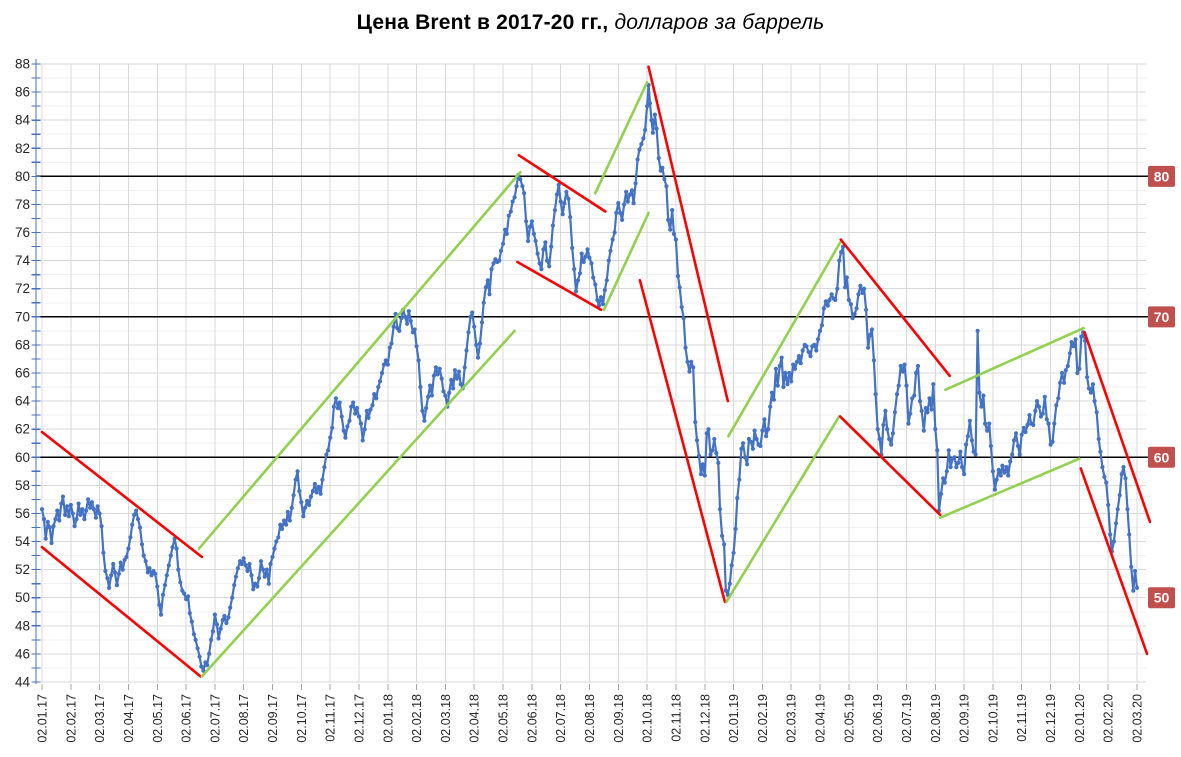 The width and height of the screenshot is (1181, 757). Describe the element at coordinates (993, 718) in the screenshot. I see `x-tick-label: 02.10.19` at that location.